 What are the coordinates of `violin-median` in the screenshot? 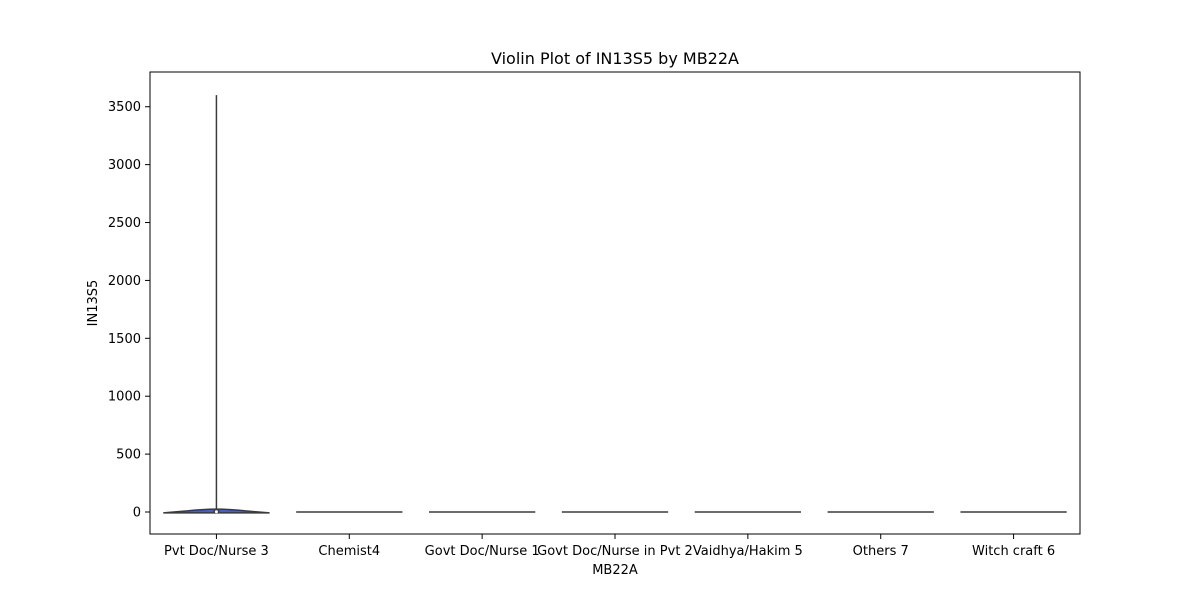 It's located at (216, 512).